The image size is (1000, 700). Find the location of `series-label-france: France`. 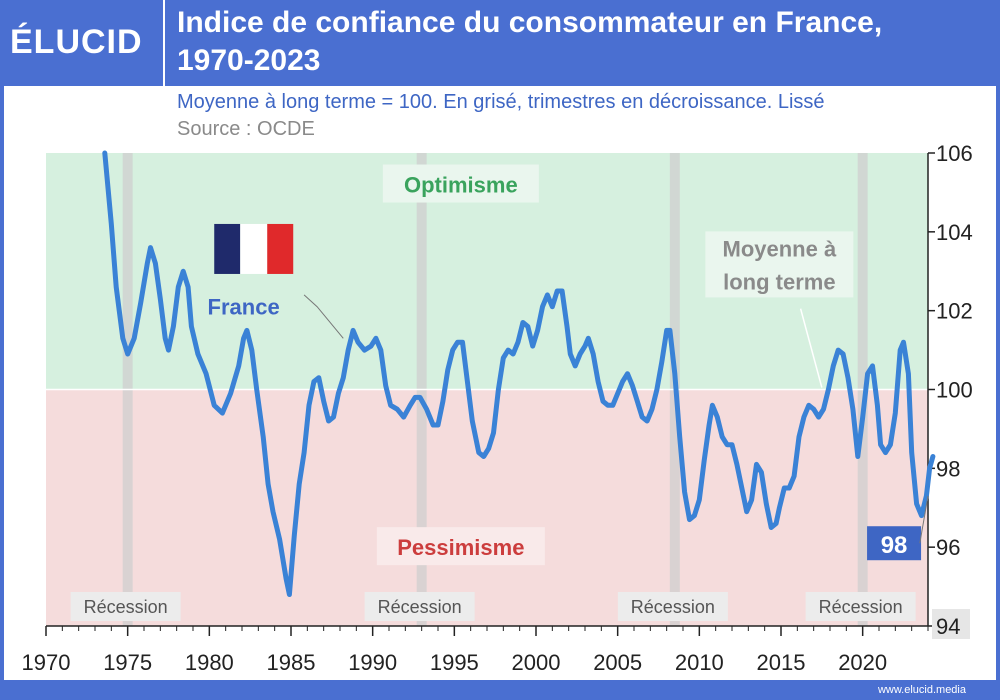

series-label-france: France is located at coordinates (244, 307).